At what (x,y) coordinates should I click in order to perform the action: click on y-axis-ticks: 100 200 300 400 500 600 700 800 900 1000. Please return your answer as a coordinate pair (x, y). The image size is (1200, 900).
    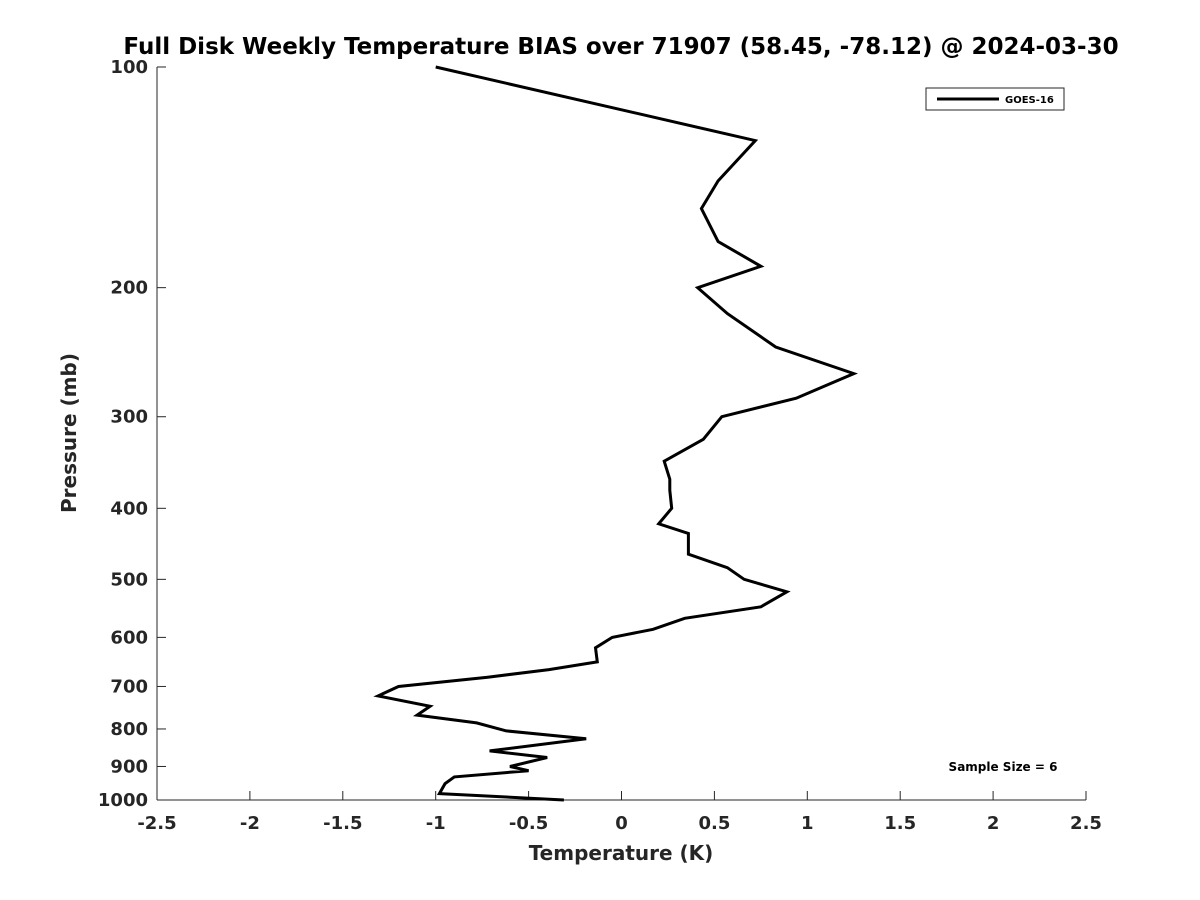
    Looking at the image, I should click on (132, 434).